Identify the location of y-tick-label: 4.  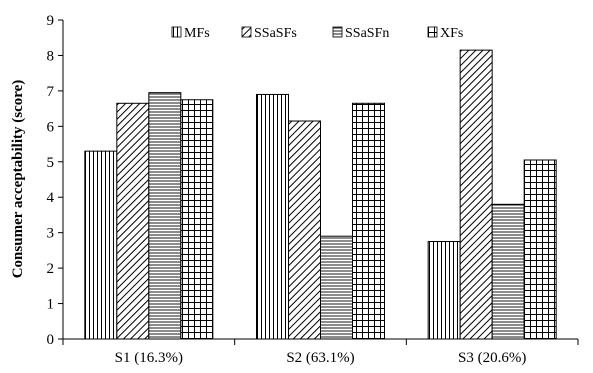
(51, 198).